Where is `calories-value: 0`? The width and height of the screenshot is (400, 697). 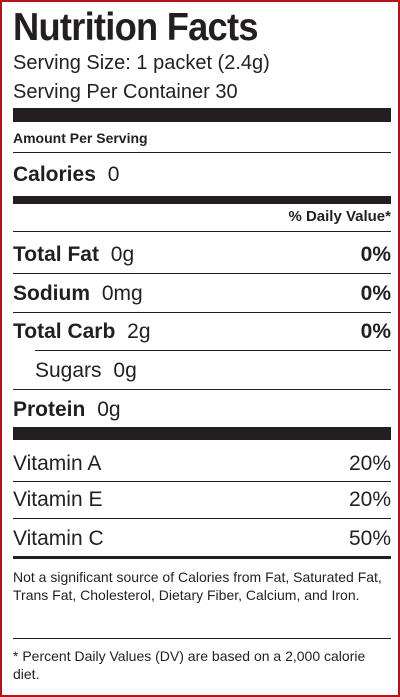
calories-value: 0 is located at coordinates (113, 174).